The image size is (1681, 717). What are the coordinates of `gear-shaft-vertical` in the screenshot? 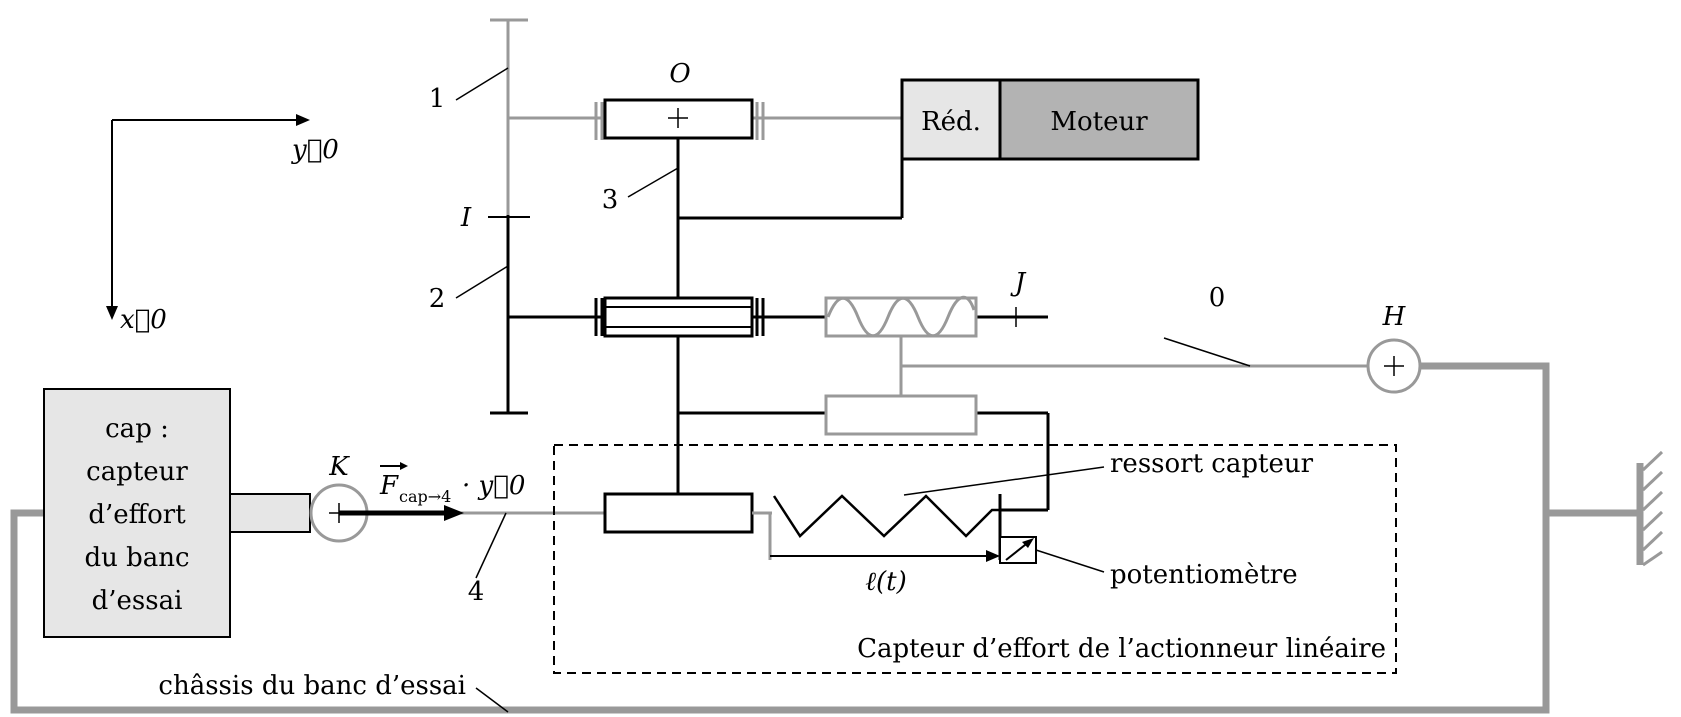 It's located at (509, 216).